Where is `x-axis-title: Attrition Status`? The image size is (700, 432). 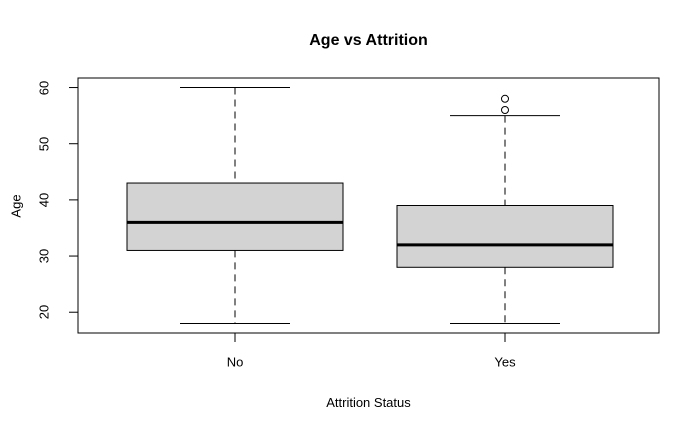
x-axis-title: Attrition Status is located at coordinates (368, 402).